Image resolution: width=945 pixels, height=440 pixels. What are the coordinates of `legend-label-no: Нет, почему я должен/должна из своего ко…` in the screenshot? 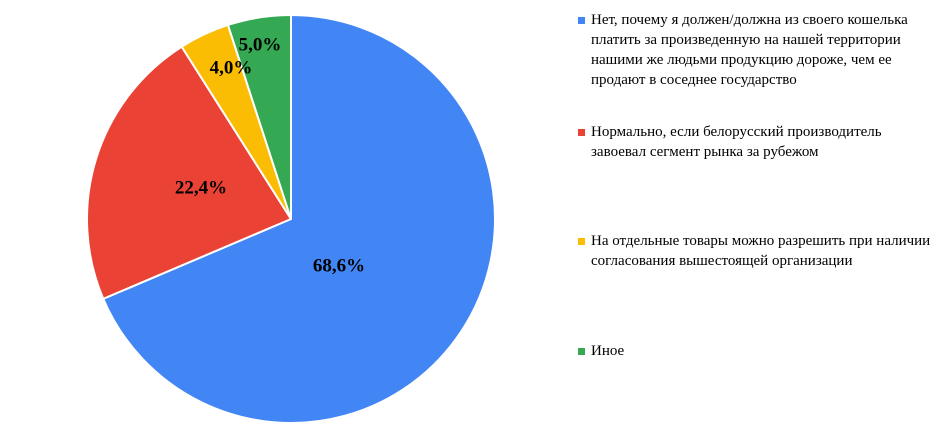 It's located at (749, 50).